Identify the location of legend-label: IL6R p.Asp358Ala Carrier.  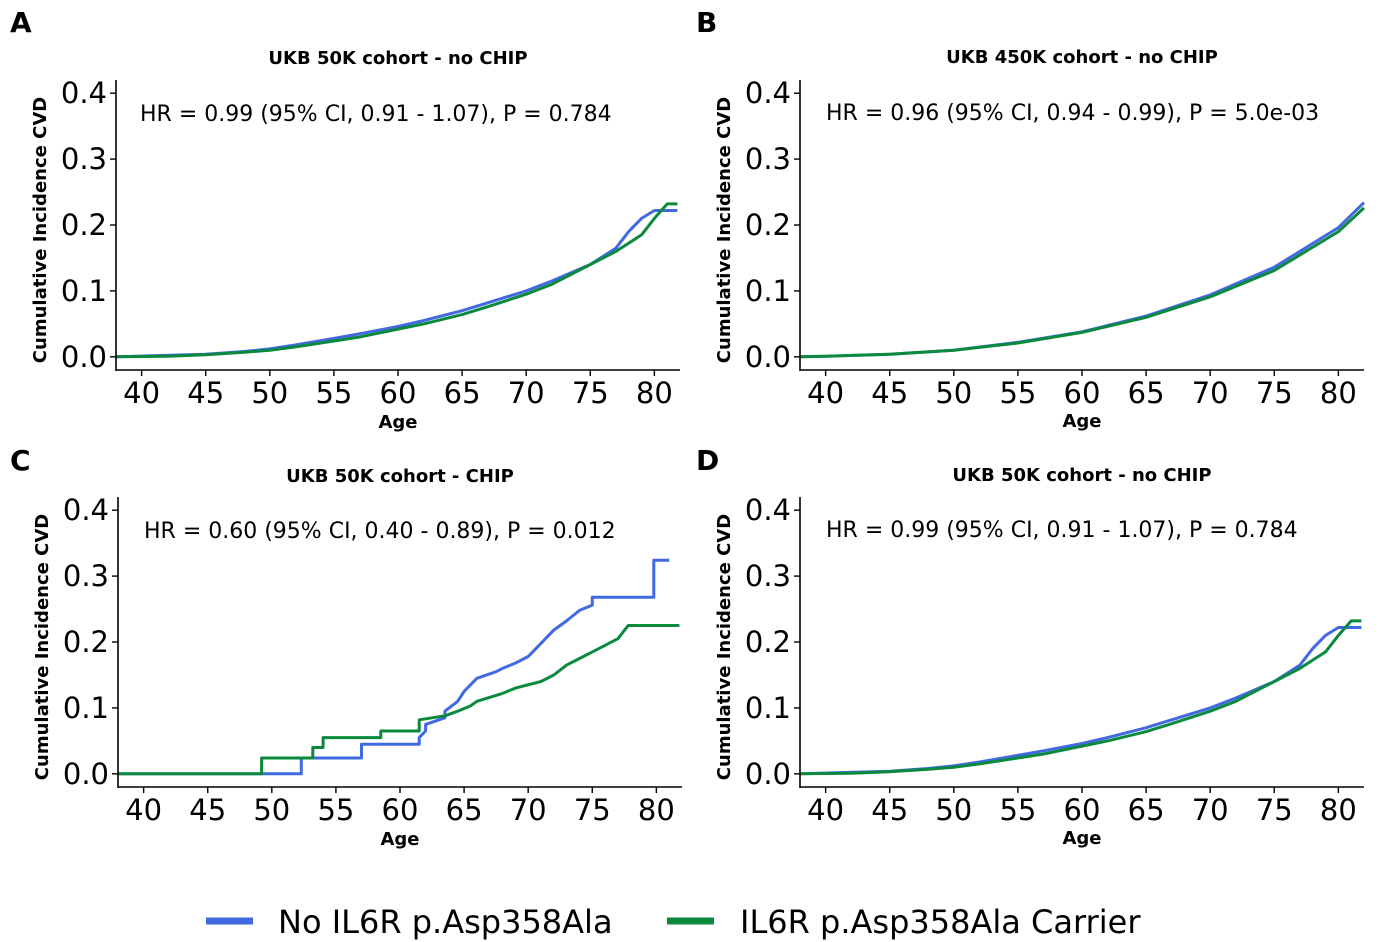
(940, 922).